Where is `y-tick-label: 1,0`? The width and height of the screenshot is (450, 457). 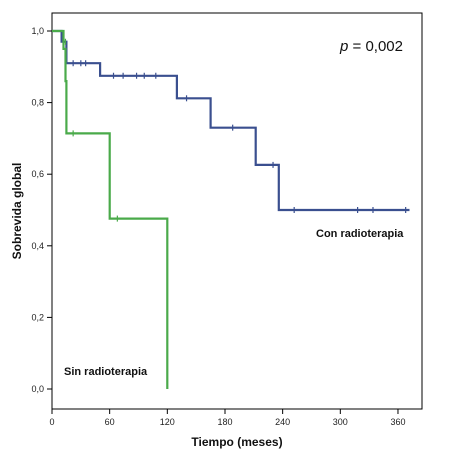
y-tick-label: 1,0 is located at coordinates (37, 31).